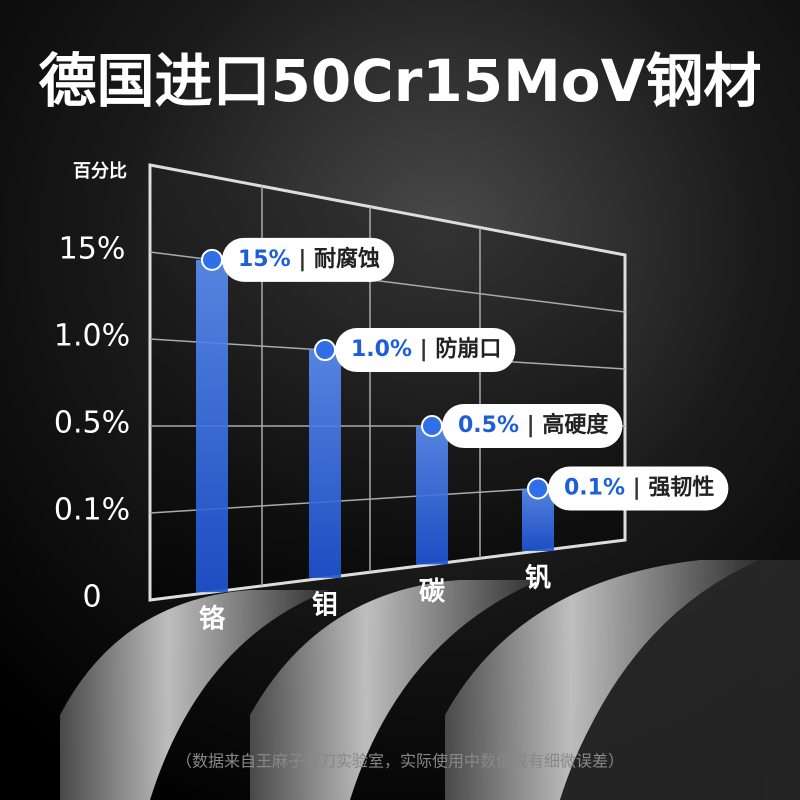 The image size is (800, 800). I want to click on x-tick-label: 铬, so click(212, 619).